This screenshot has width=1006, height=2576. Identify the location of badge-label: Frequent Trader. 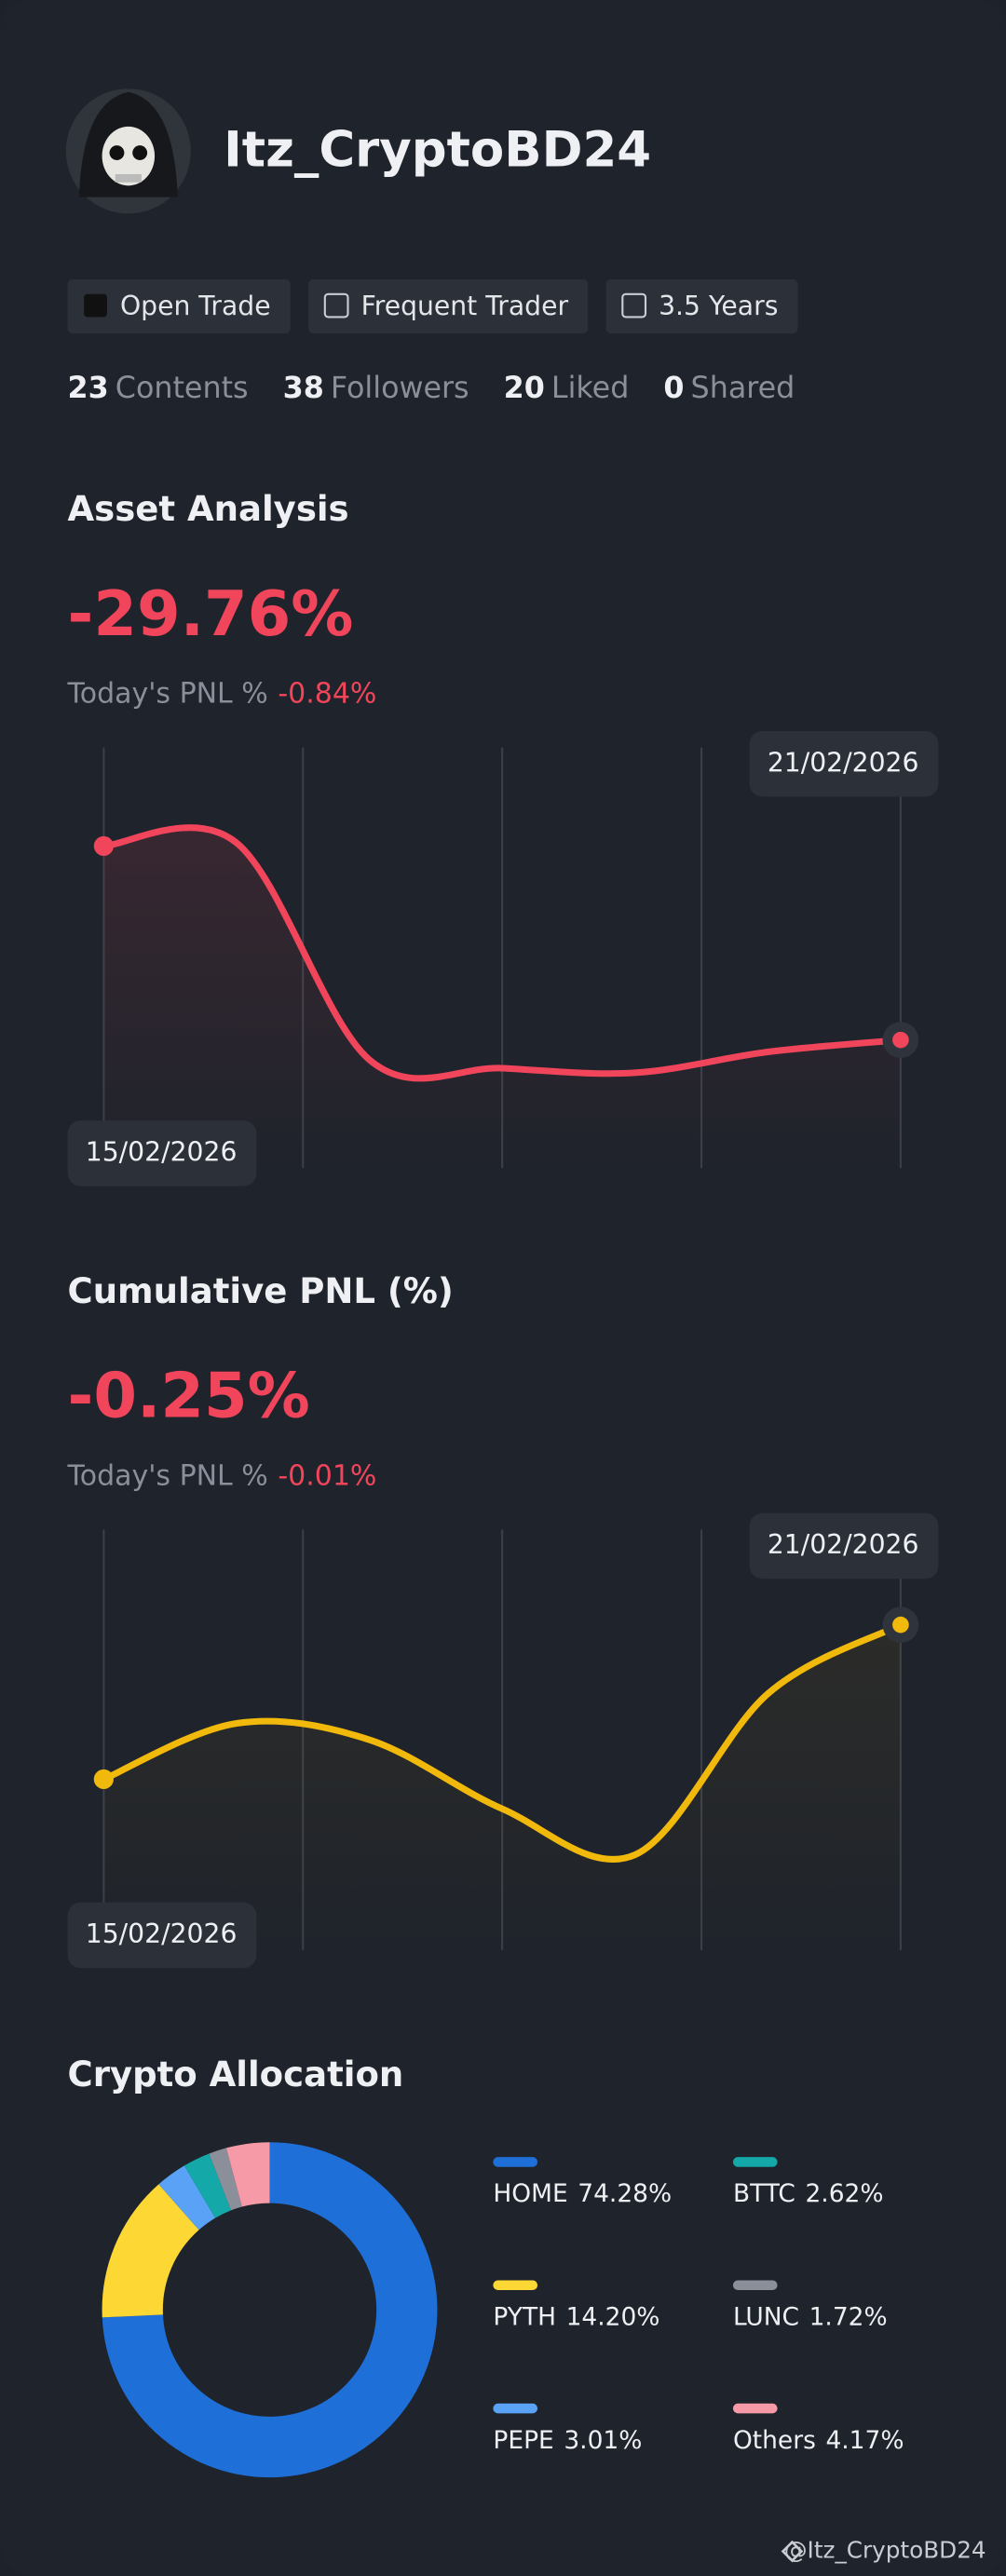
(465, 306).